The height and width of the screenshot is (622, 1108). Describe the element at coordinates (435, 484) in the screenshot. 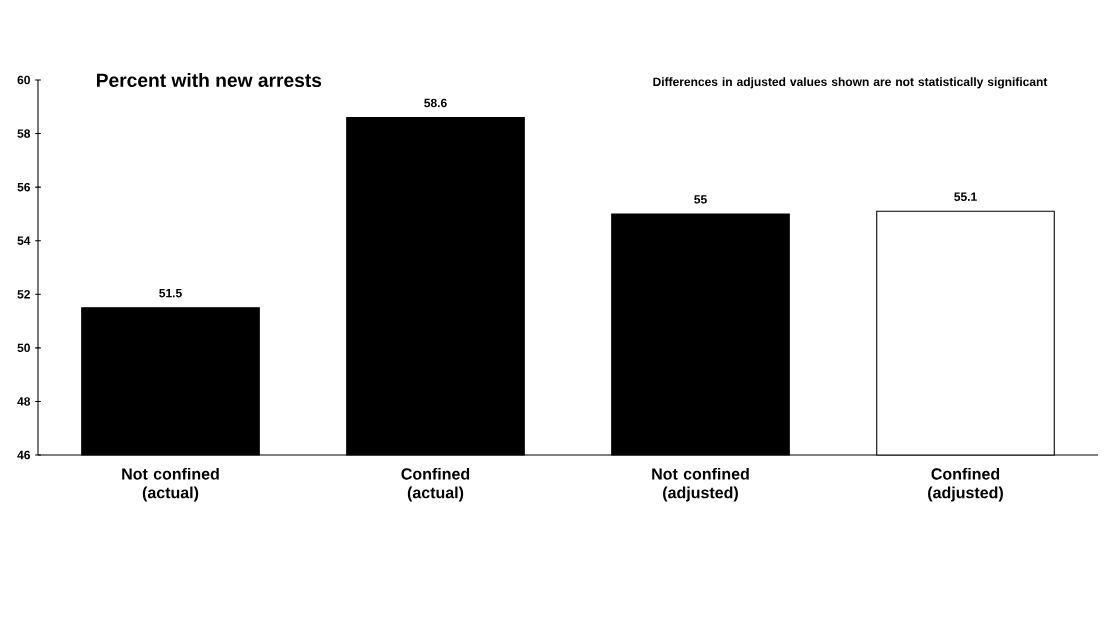

I see `x-tick-label: Confined (actual)` at that location.